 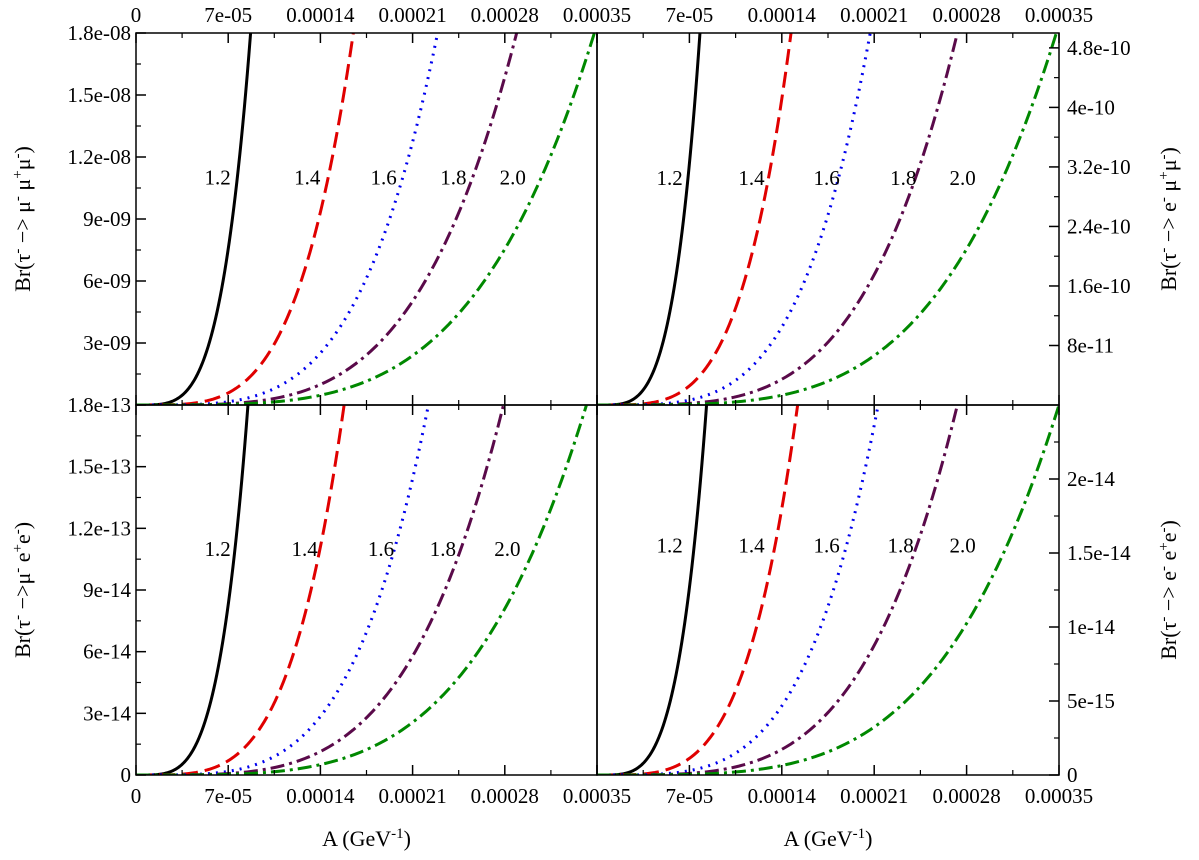 I want to click on y-tick-label: 8e-11, so click(x=1090, y=345).